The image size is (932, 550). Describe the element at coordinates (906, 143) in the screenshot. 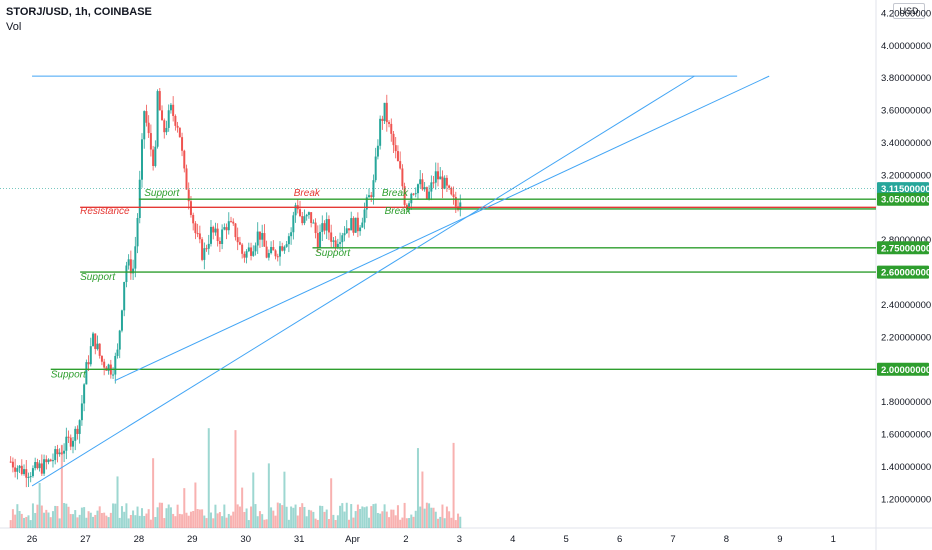

I see `y-tick-label: 3.40000000` at that location.